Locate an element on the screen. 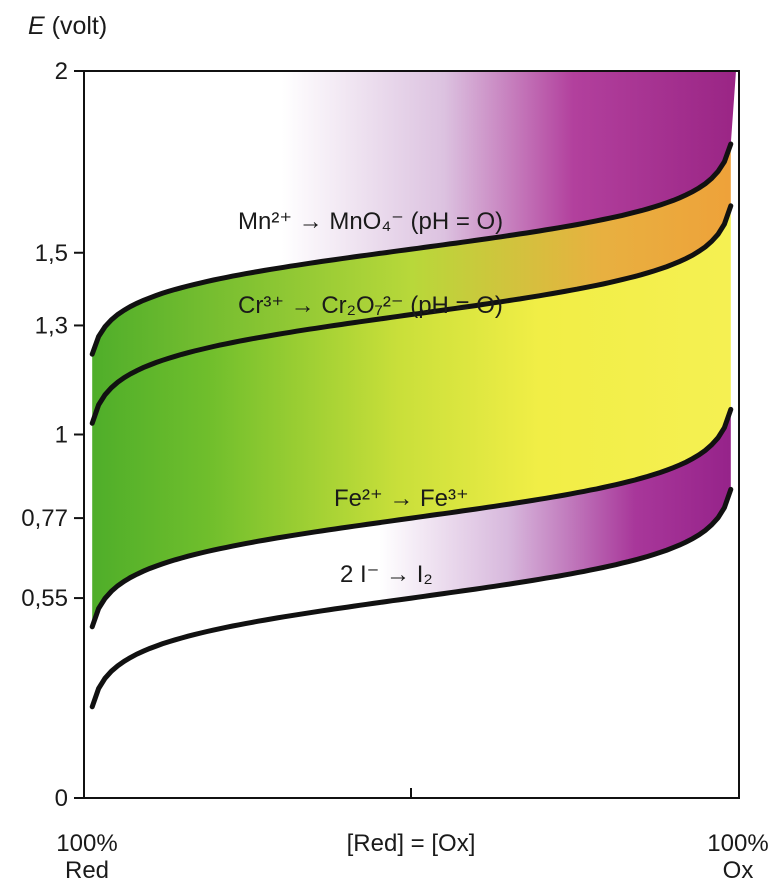  x-label-left-red: Red is located at coordinates (87, 870).